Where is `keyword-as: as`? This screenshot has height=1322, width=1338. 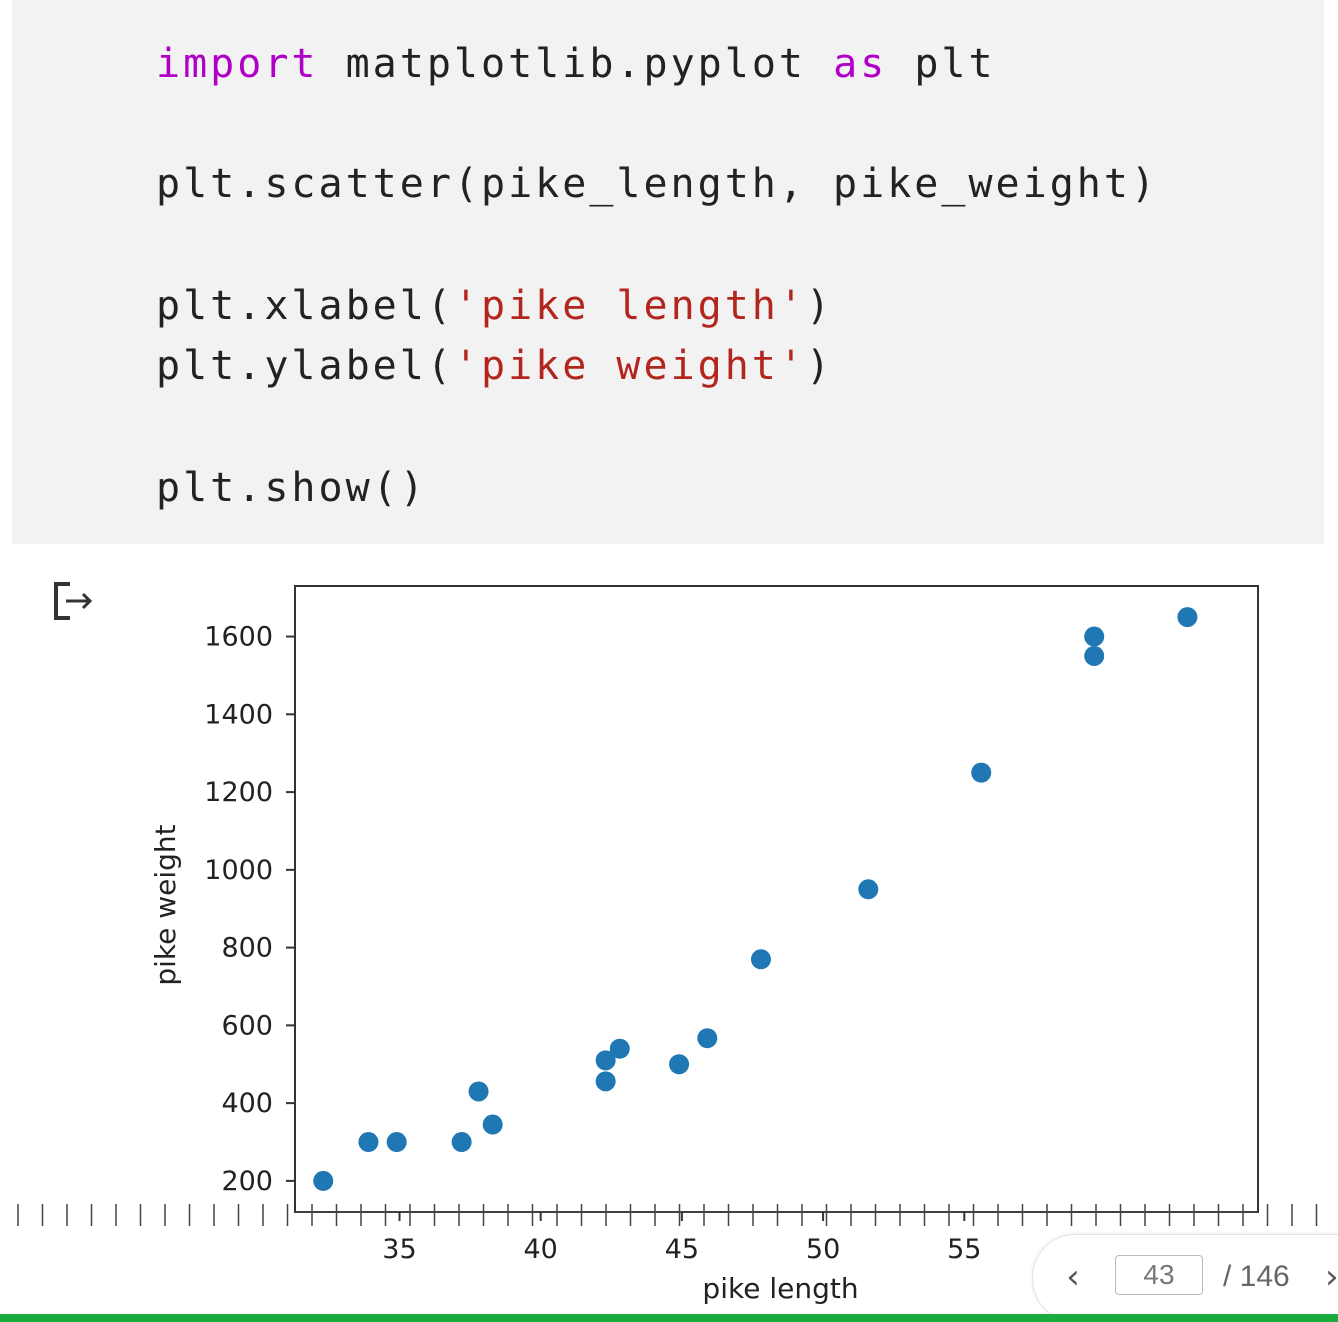
keyword-as: as is located at coordinates (860, 64).